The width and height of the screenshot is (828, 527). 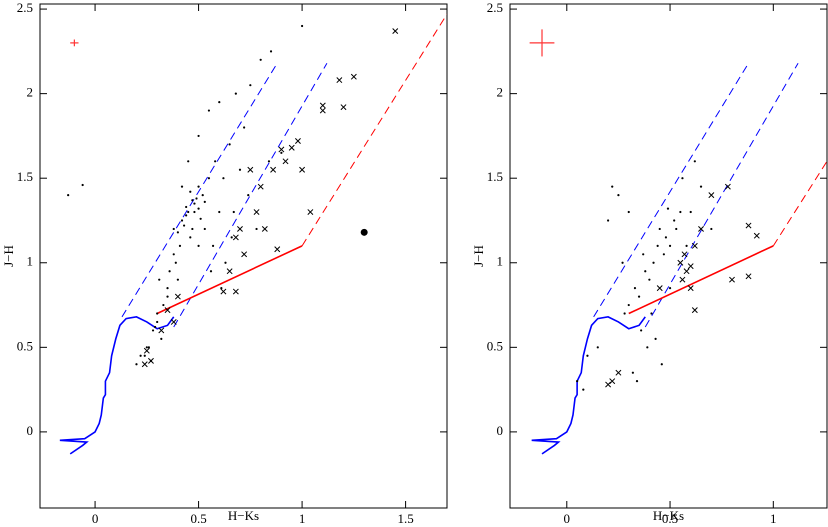 I want to click on y-tick-label: 2, so click(x=500, y=92).